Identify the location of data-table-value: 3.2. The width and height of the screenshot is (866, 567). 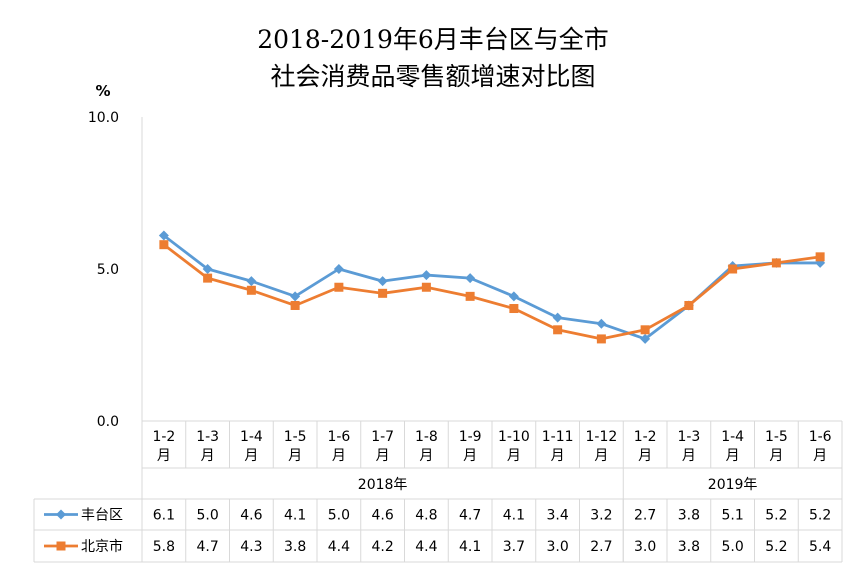
(601, 516).